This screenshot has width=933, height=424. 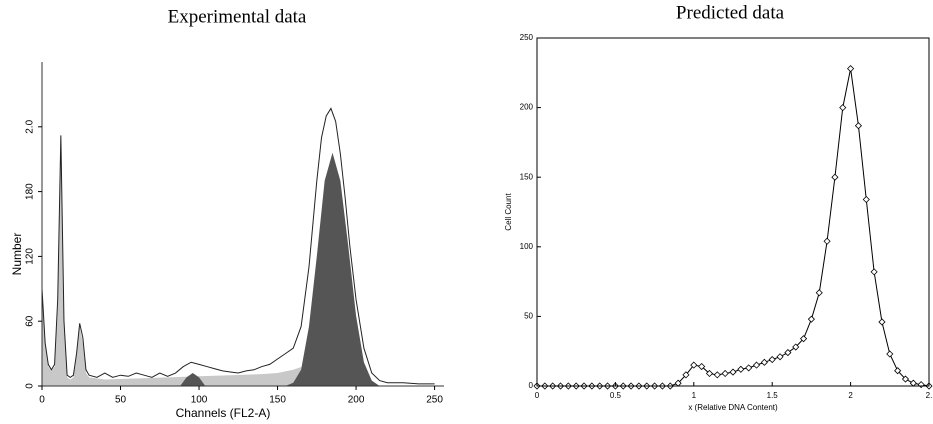 I want to click on x-axis-label: Channels (FL2-A), so click(x=223, y=413).